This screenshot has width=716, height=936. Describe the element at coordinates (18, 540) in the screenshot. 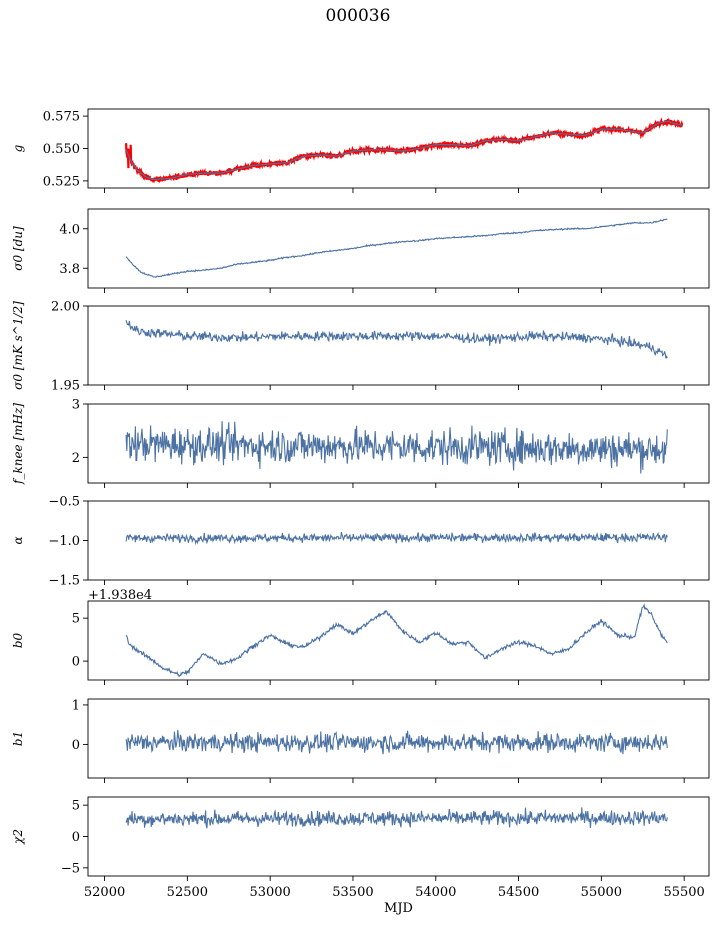

I see `y-axis-label: α` at that location.